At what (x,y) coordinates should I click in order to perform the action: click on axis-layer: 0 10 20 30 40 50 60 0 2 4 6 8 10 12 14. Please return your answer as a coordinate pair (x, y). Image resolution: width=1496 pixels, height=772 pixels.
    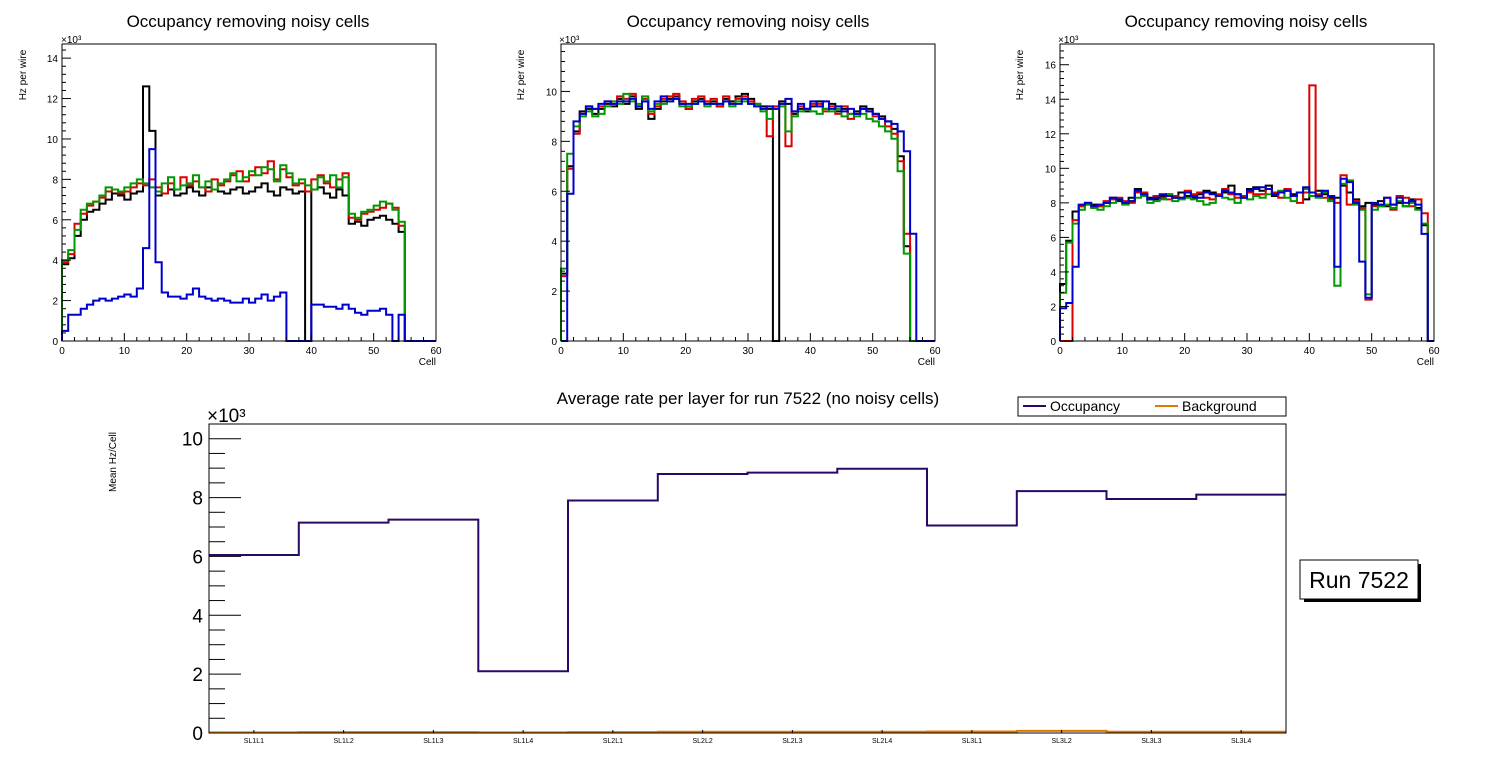
    Looking at the image, I should click on (244, 203).